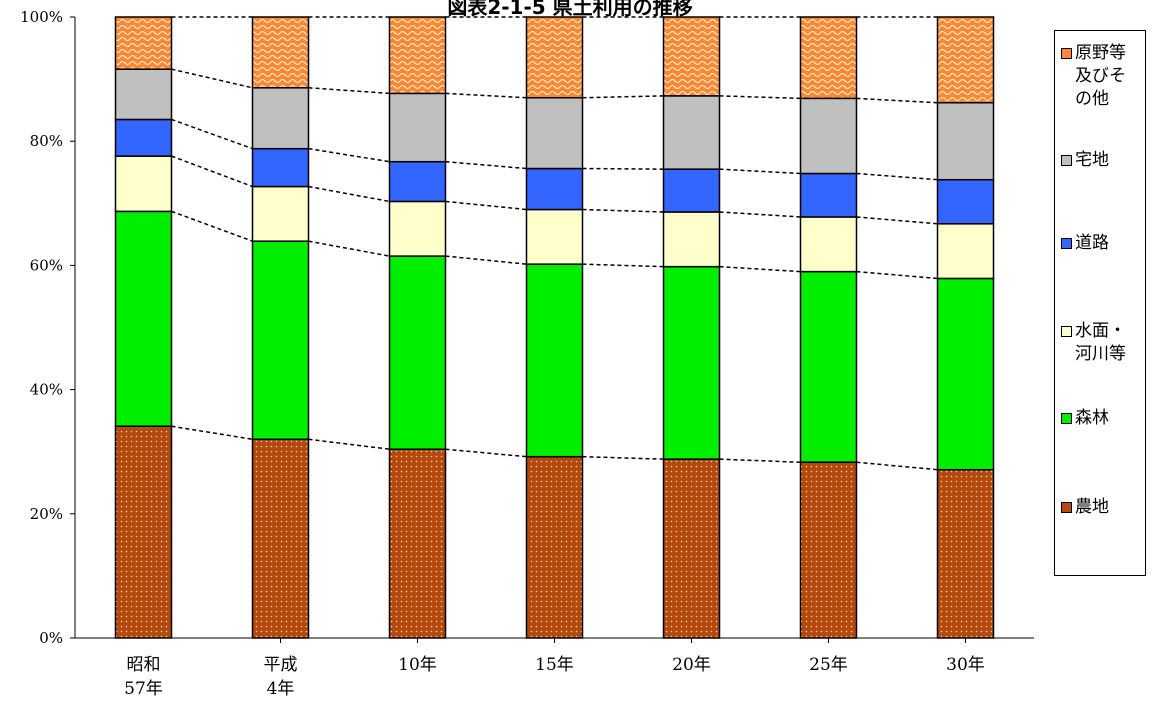 The image size is (1152, 708). Describe the element at coordinates (1092, 99) in the screenshot. I see `legend-label: の他` at that location.